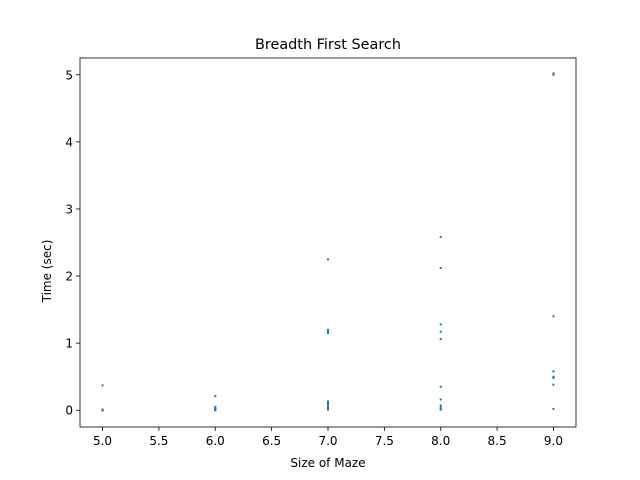  I want to click on y-tick-label: 3, so click(69, 209).